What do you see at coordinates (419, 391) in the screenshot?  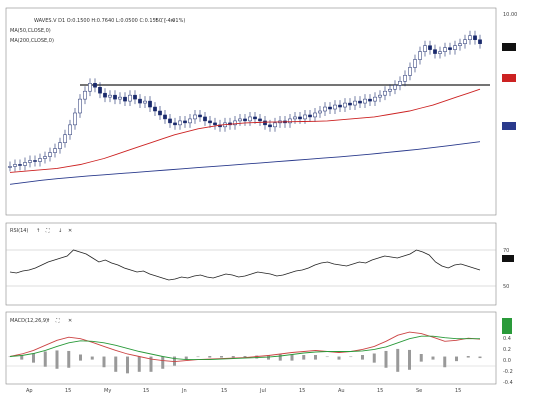 I see `x-tick-label: Se` at bounding box center [419, 391].